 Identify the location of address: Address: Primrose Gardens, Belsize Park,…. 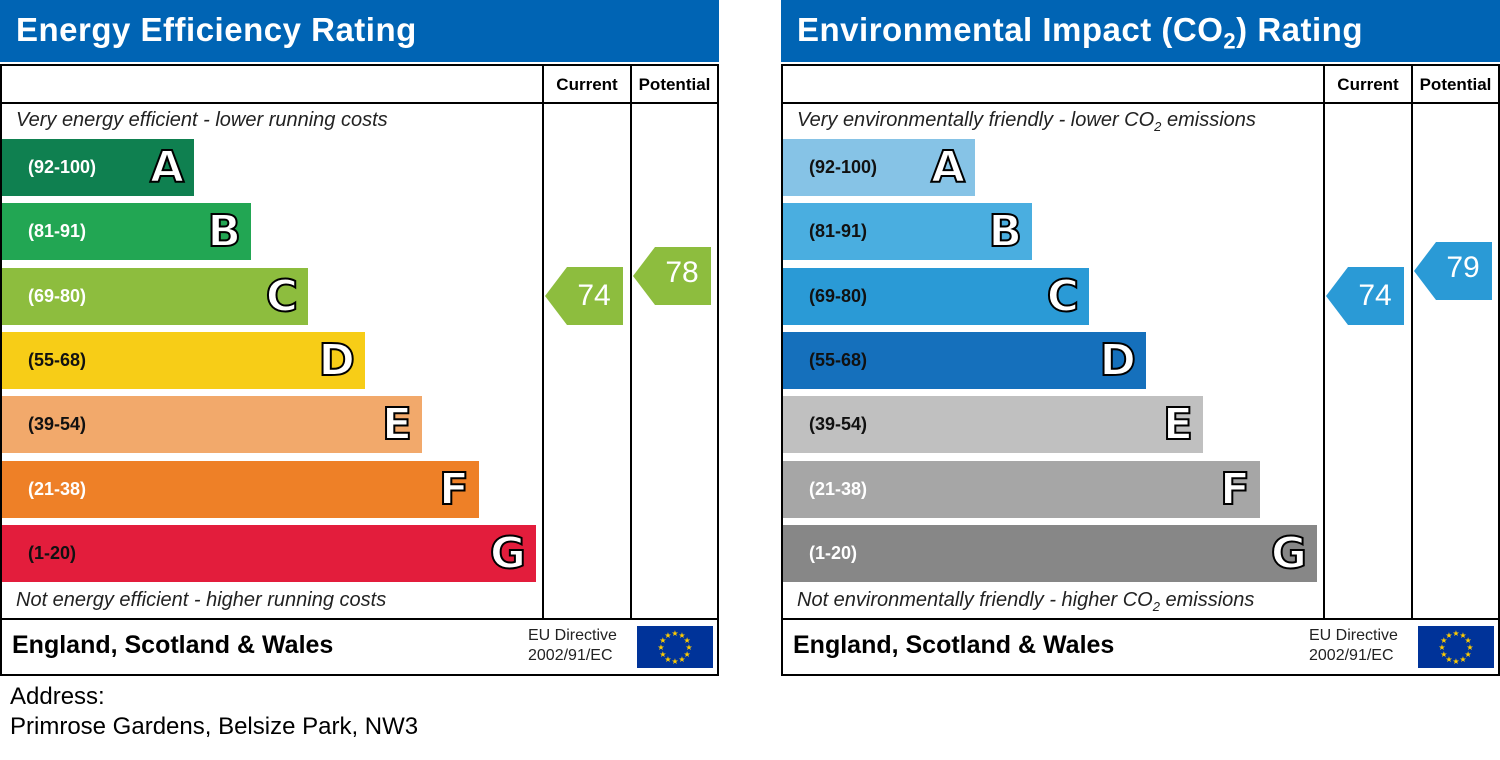
(214, 712).